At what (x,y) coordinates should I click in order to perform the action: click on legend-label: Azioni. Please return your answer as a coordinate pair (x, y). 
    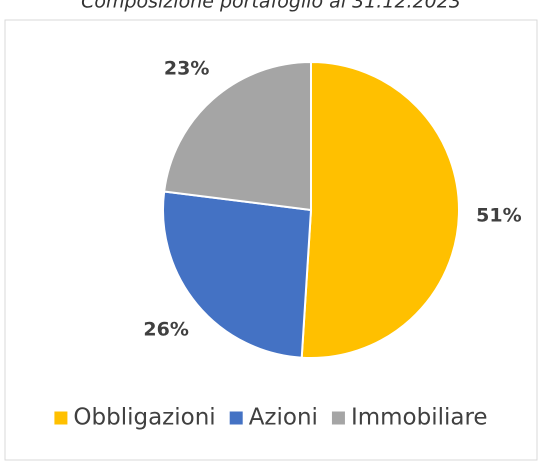
    Looking at the image, I should click on (283, 418).